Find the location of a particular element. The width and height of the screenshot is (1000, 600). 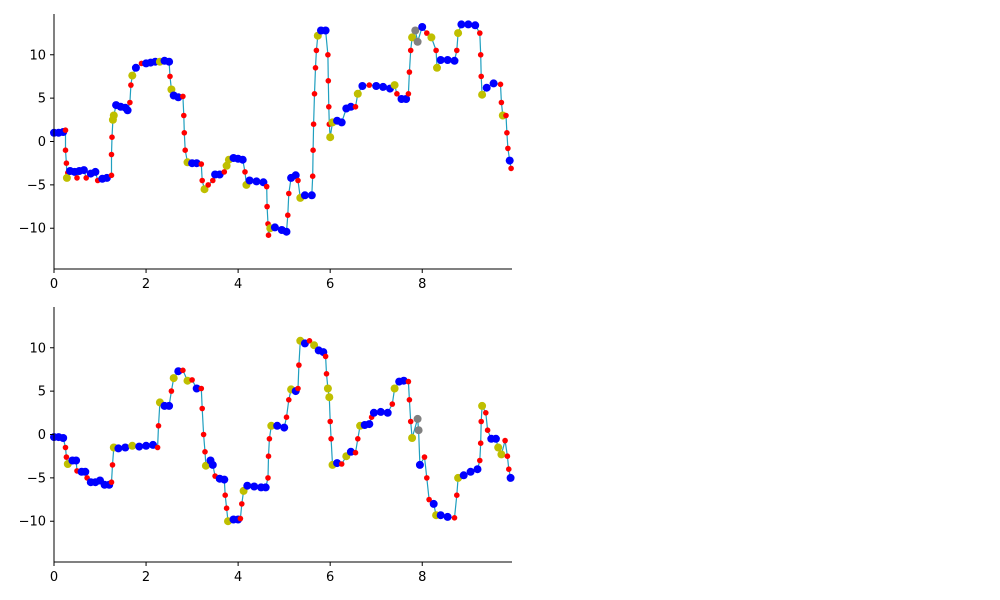

y-tick-label: −5 is located at coordinates (36, 478).